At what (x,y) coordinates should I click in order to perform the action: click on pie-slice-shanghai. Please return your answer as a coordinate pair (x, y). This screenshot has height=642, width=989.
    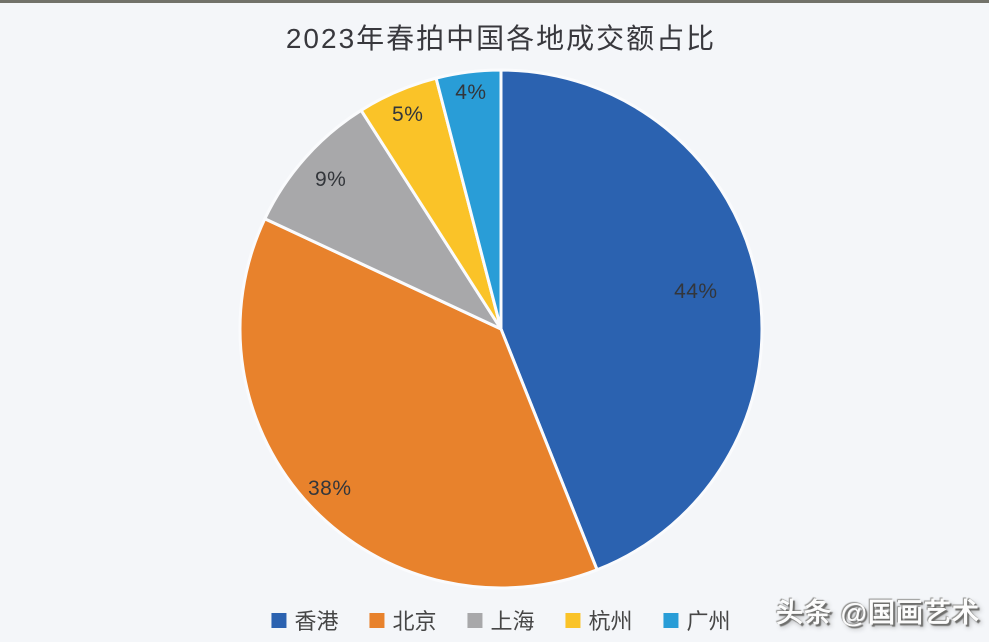
    Looking at the image, I should click on (383, 219).